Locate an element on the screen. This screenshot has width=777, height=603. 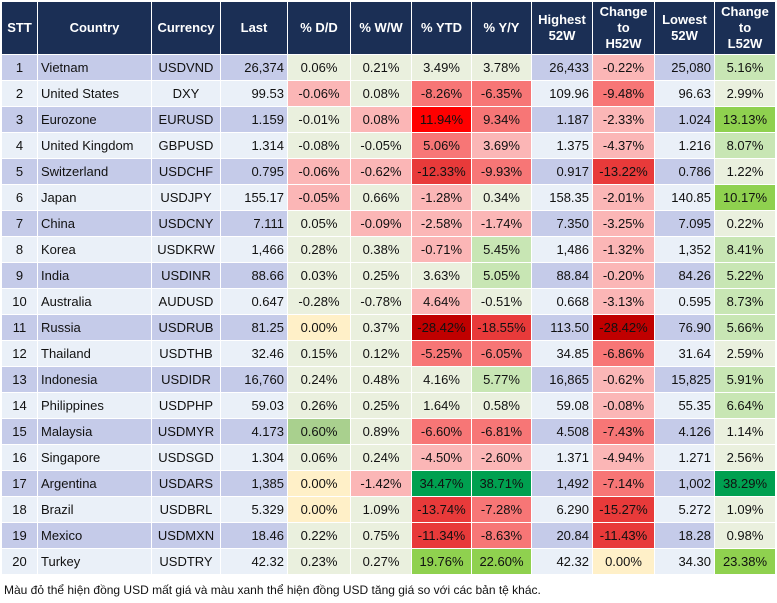
cell-chl: 2.99% is located at coordinates (745, 93).